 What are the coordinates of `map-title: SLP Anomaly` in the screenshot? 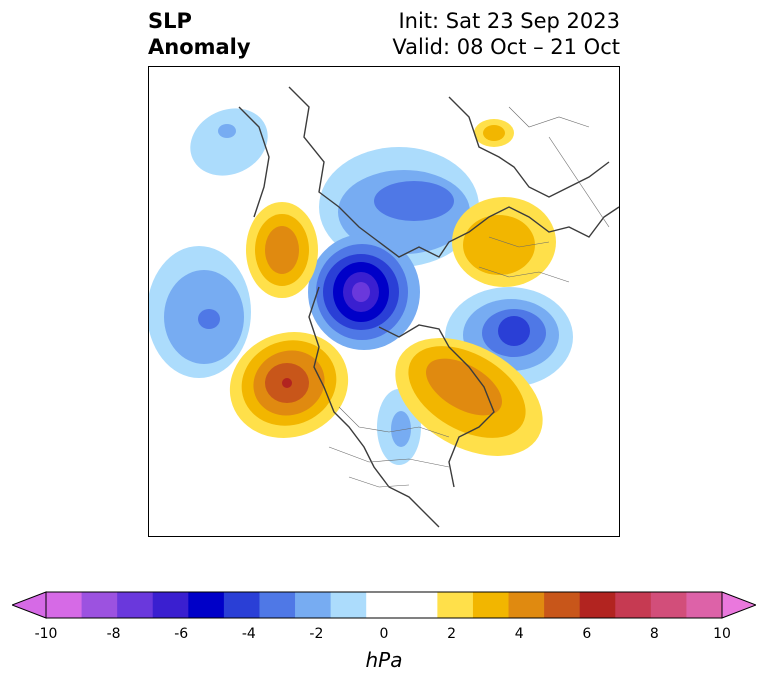 It's located at (199, 34).